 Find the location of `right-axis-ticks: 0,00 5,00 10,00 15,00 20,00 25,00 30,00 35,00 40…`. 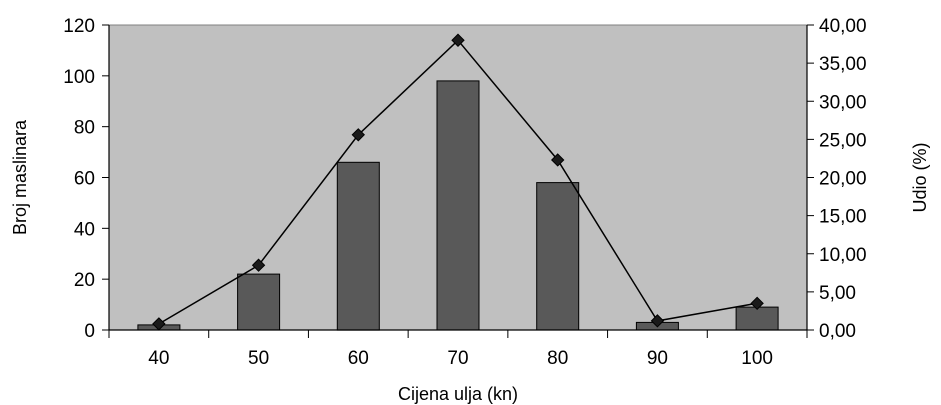

right-axis-ticks: 0,00 5,00 10,00 15,00 20,00 25,00 30,00 35,00 40… is located at coordinates (837, 179).